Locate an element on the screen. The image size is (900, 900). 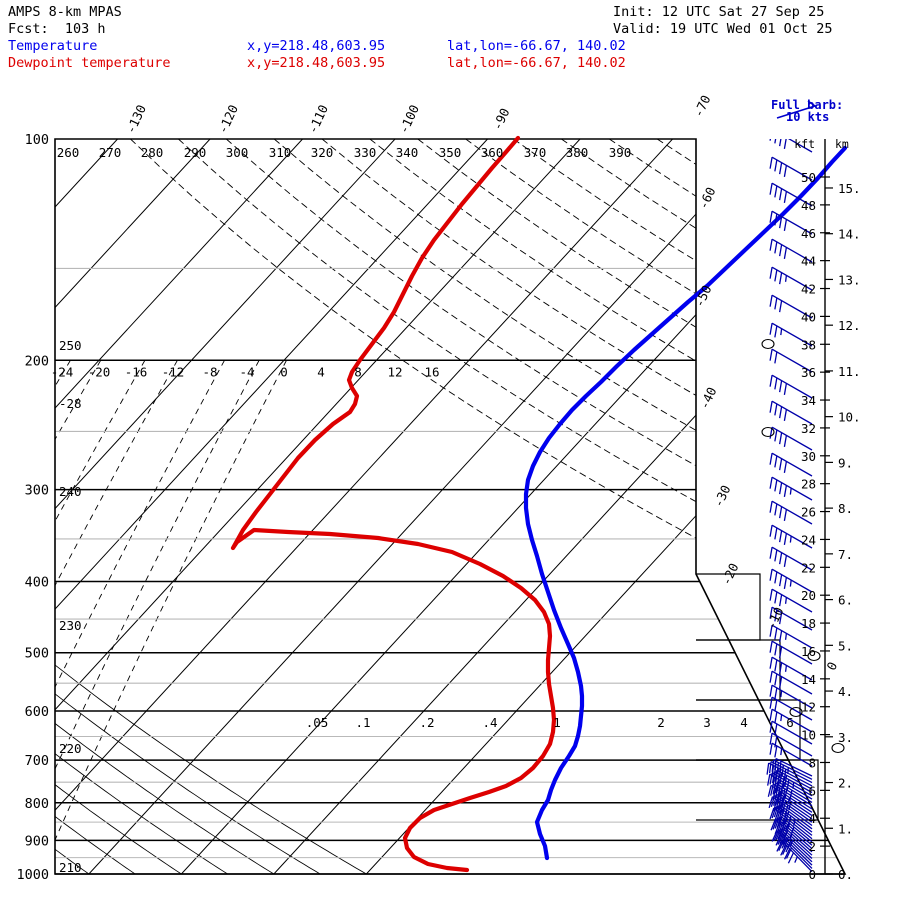
kft-tick: 0 is located at coordinates (812, 874).